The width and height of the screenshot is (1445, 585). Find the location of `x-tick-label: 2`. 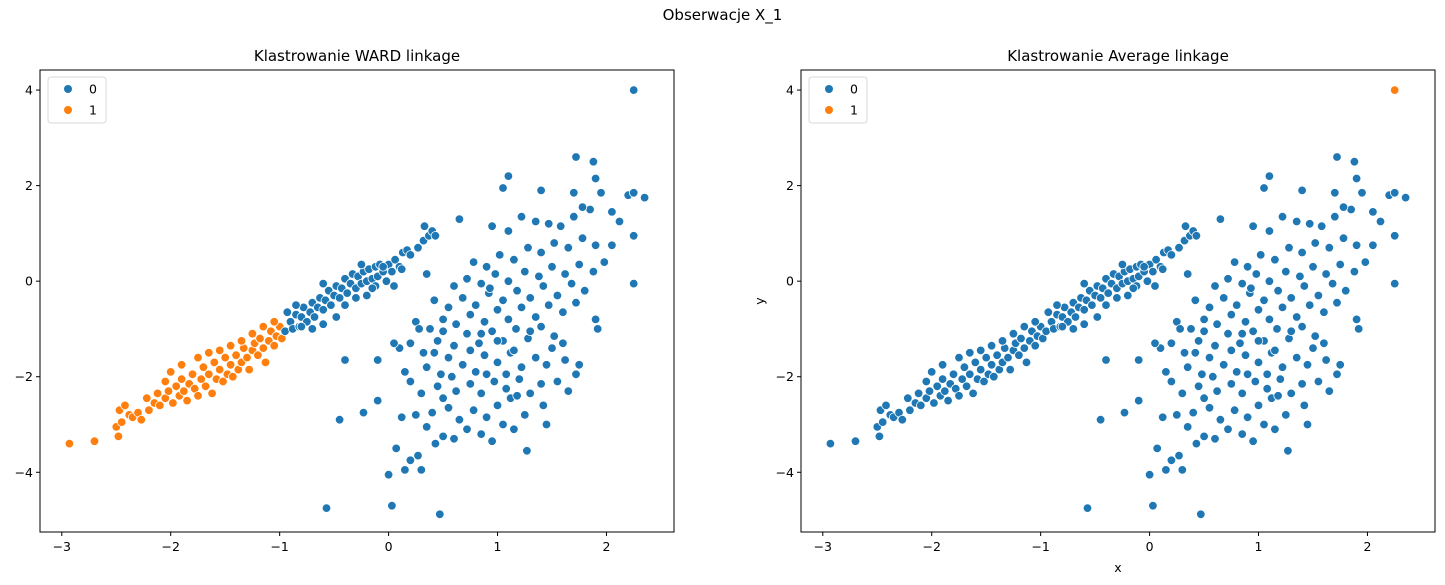

x-tick-label: 2 is located at coordinates (1367, 546).